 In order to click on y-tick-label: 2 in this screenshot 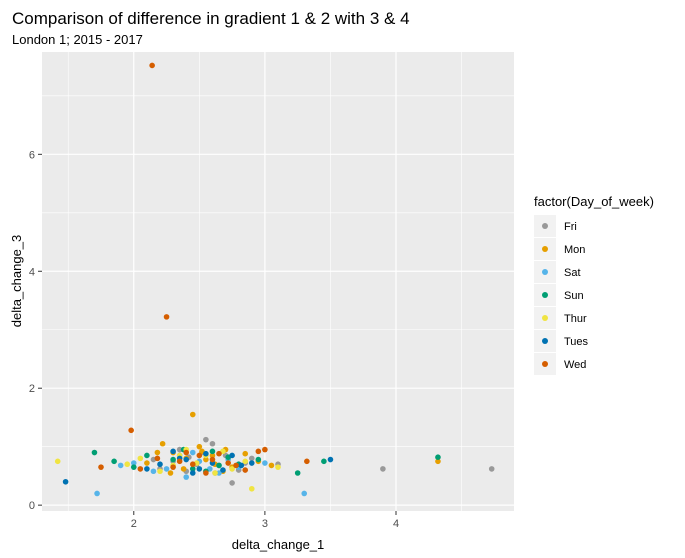, I will do `click(32, 389)`.